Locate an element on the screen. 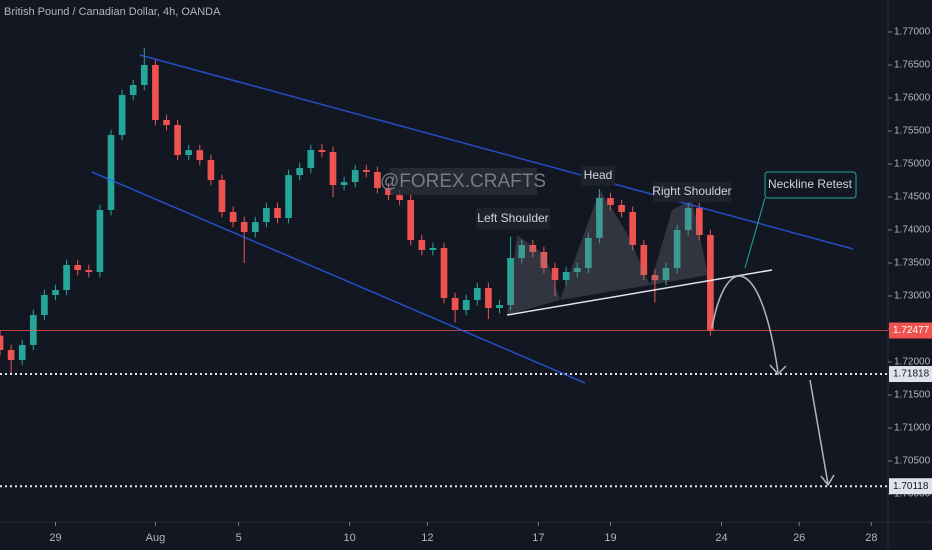 The image size is (932, 550). x-tick-label: 19 is located at coordinates (610, 538).